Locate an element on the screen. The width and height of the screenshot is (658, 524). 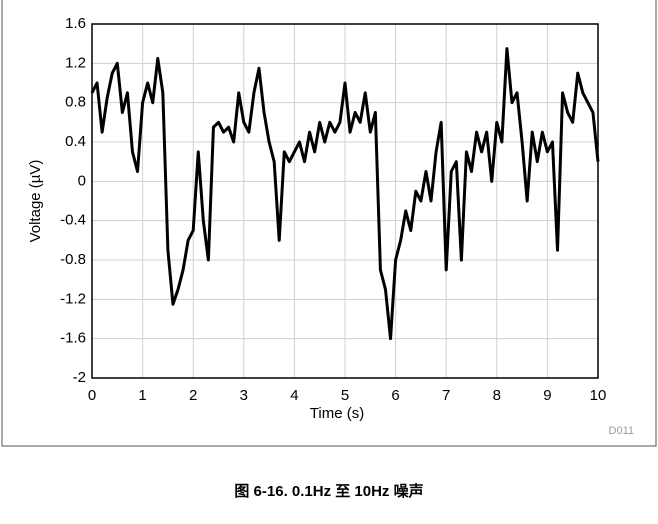
y-tick-label: 1.2 is located at coordinates (75, 62).